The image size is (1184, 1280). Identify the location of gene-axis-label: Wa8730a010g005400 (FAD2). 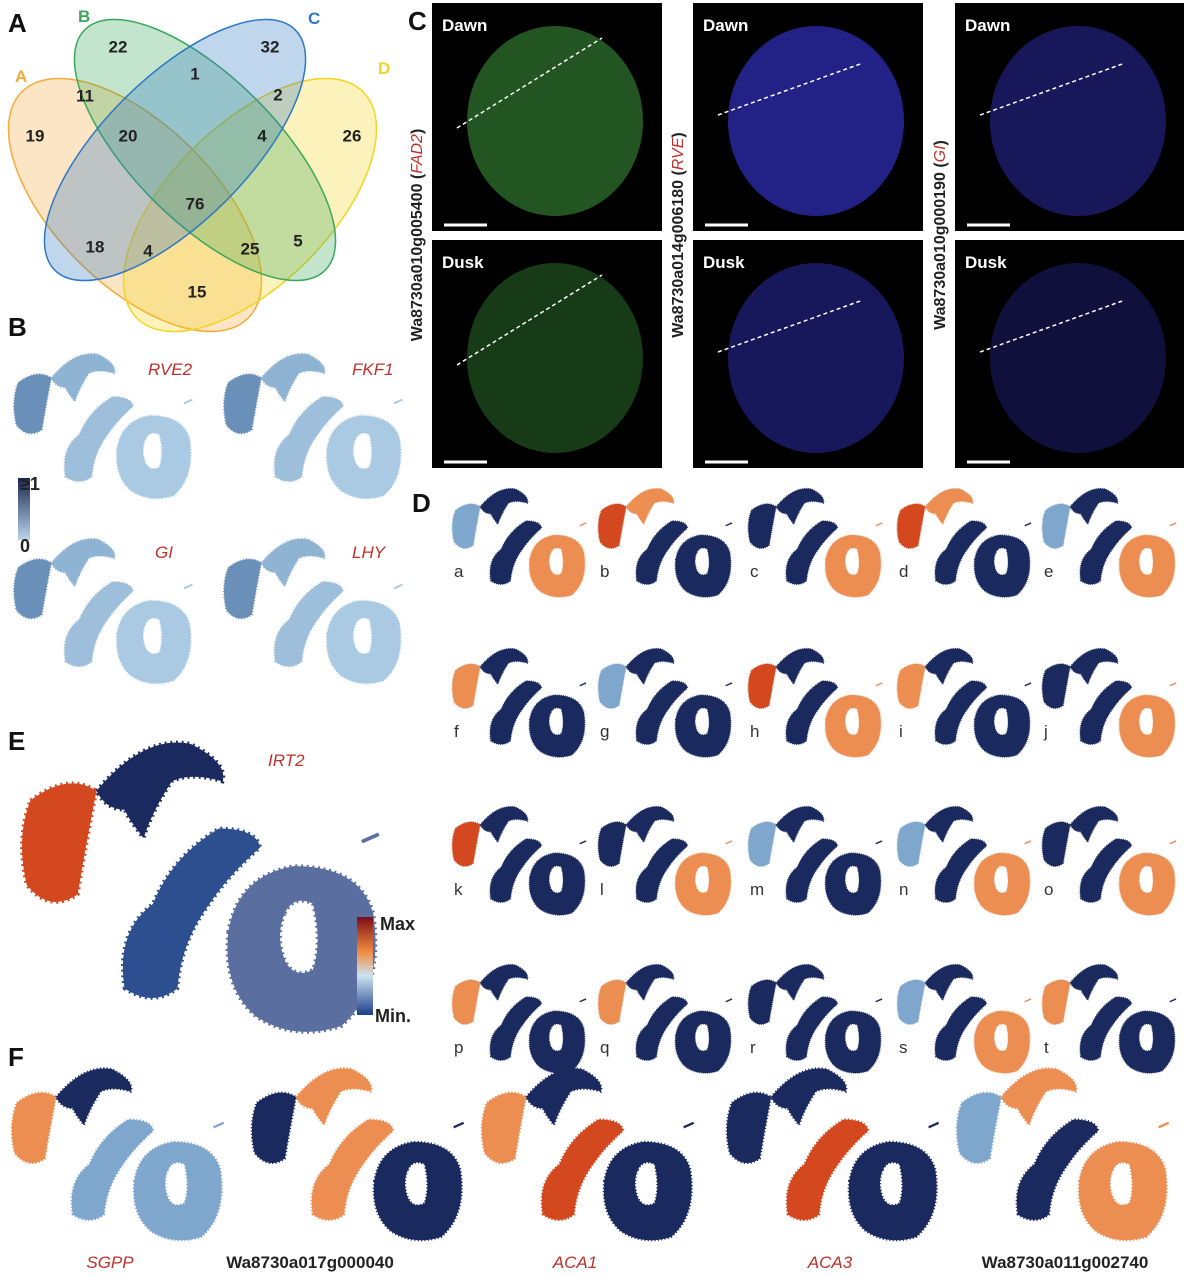
(417, 235).